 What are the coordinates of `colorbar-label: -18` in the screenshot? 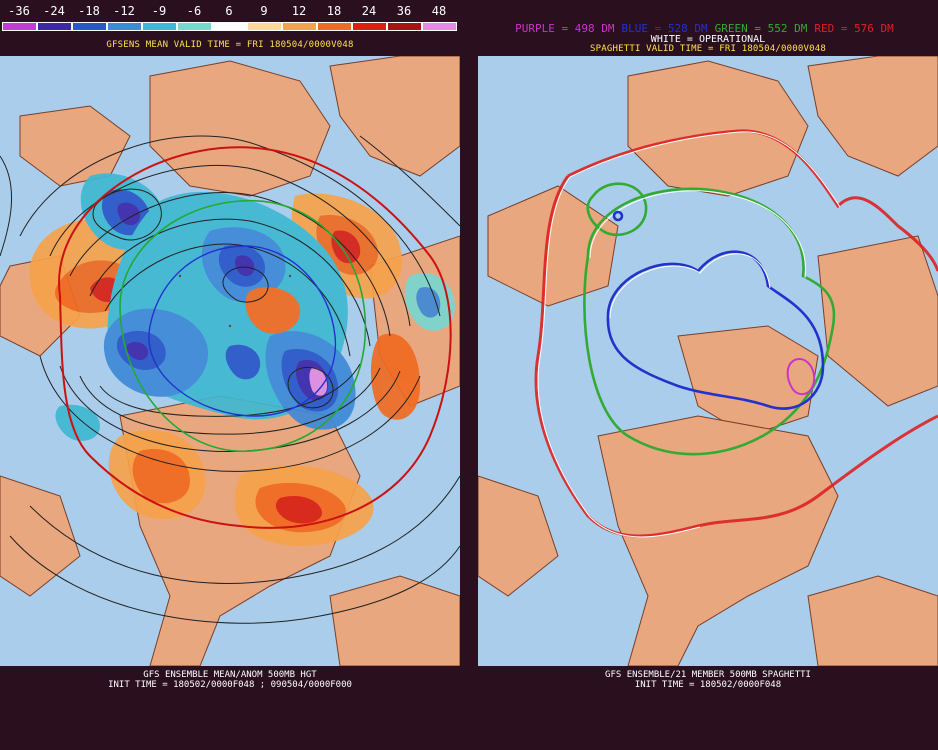 It's located at (89, 11).